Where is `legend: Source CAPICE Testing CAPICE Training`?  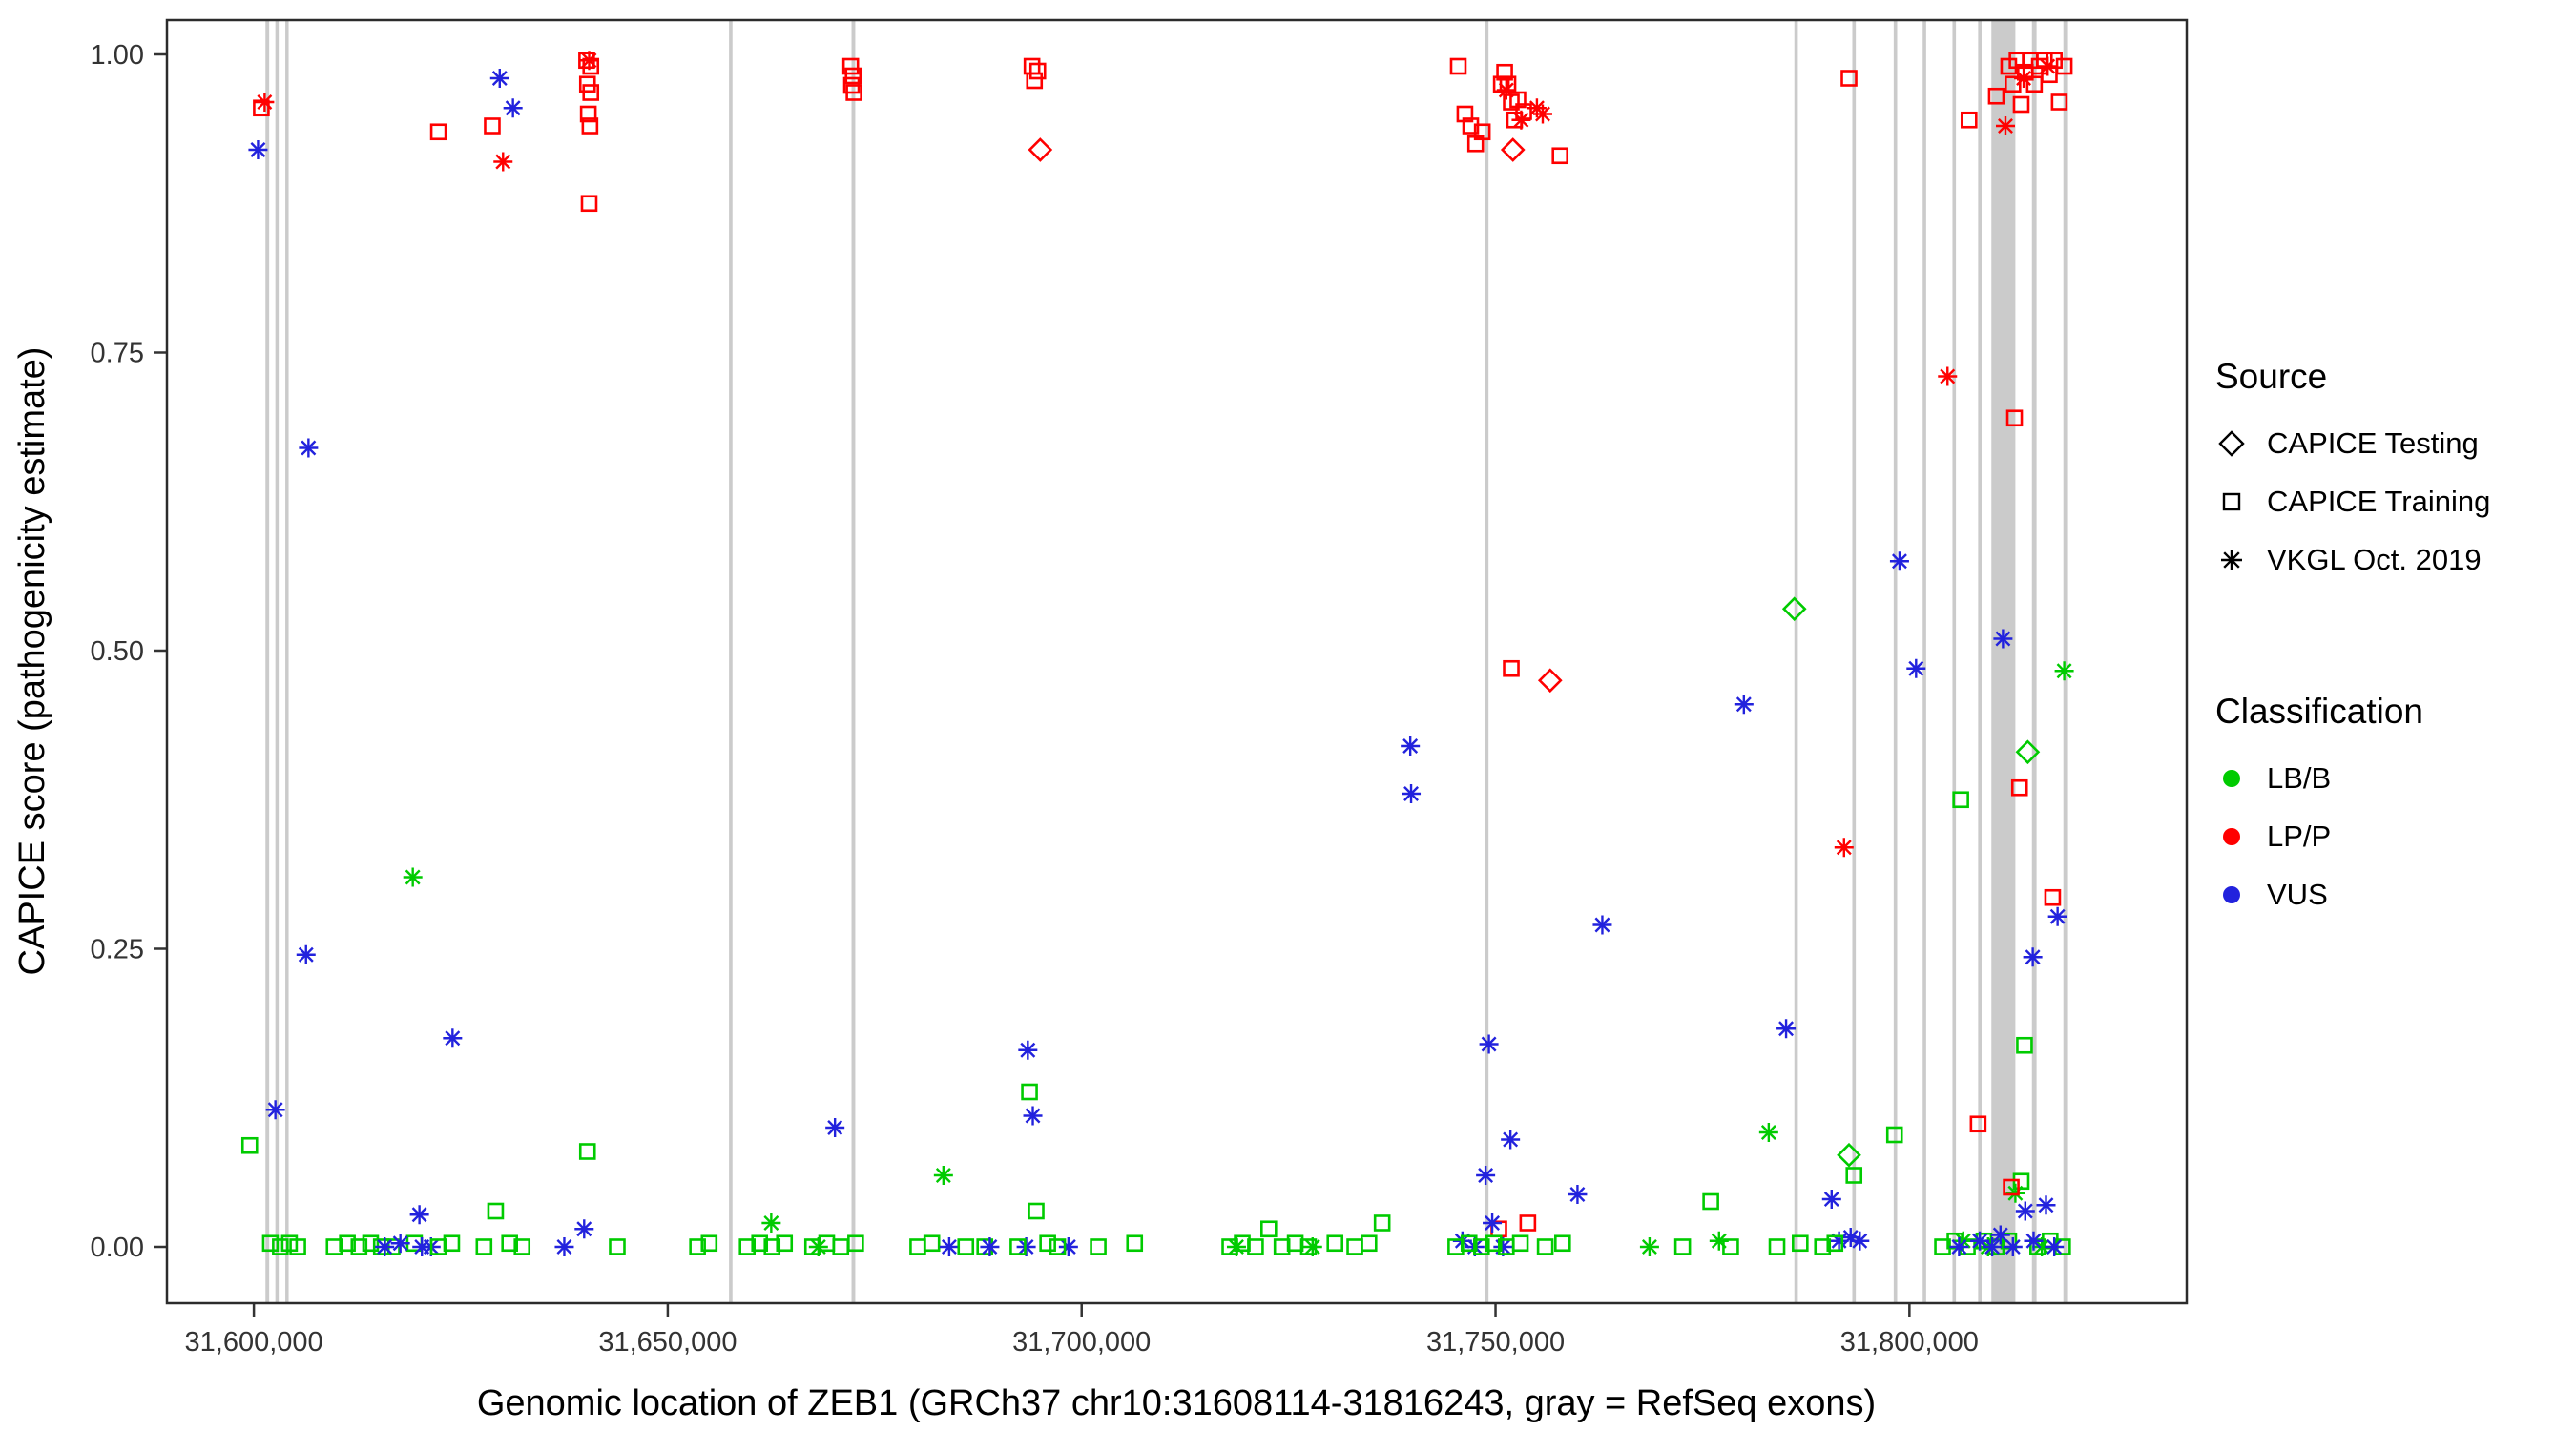 legend: Source CAPICE Testing CAPICE Training is located at coordinates (2391, 639).